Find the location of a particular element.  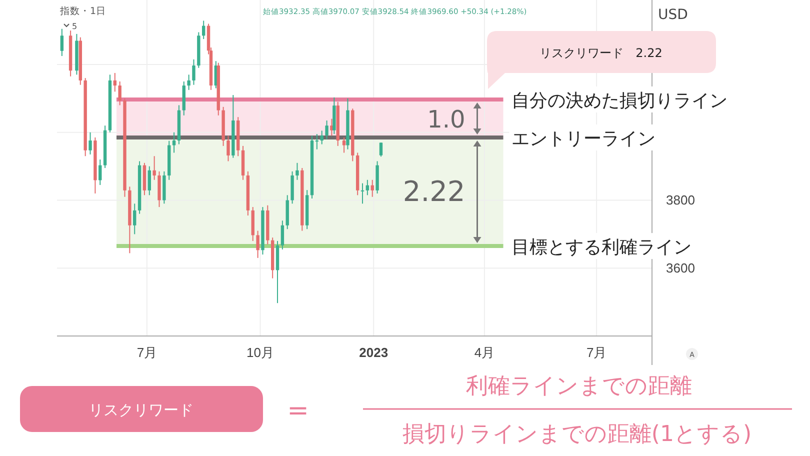

annotation: 5 is located at coordinates (75, 26).